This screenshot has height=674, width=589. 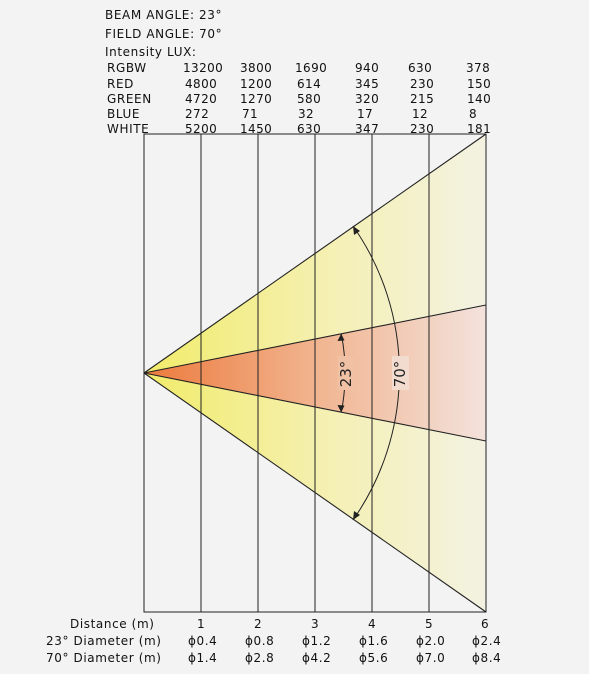 What do you see at coordinates (197, 114) in the screenshot?
I see `lux-cell: 272` at bounding box center [197, 114].